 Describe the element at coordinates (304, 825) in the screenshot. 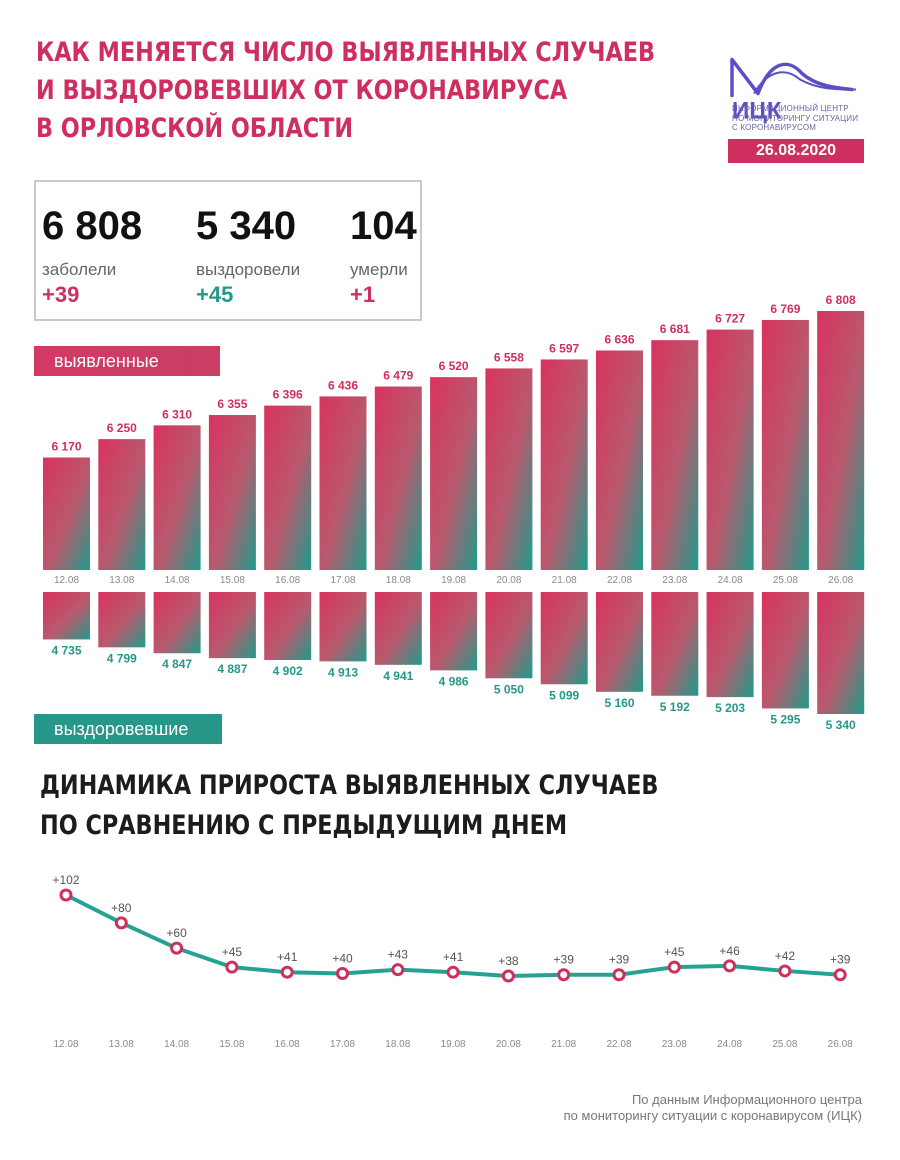

I see `subtitle-line: ПО СРАВНЕНИЮ С ПРЕДЫДУЩИМ ДНЕМ` at that location.